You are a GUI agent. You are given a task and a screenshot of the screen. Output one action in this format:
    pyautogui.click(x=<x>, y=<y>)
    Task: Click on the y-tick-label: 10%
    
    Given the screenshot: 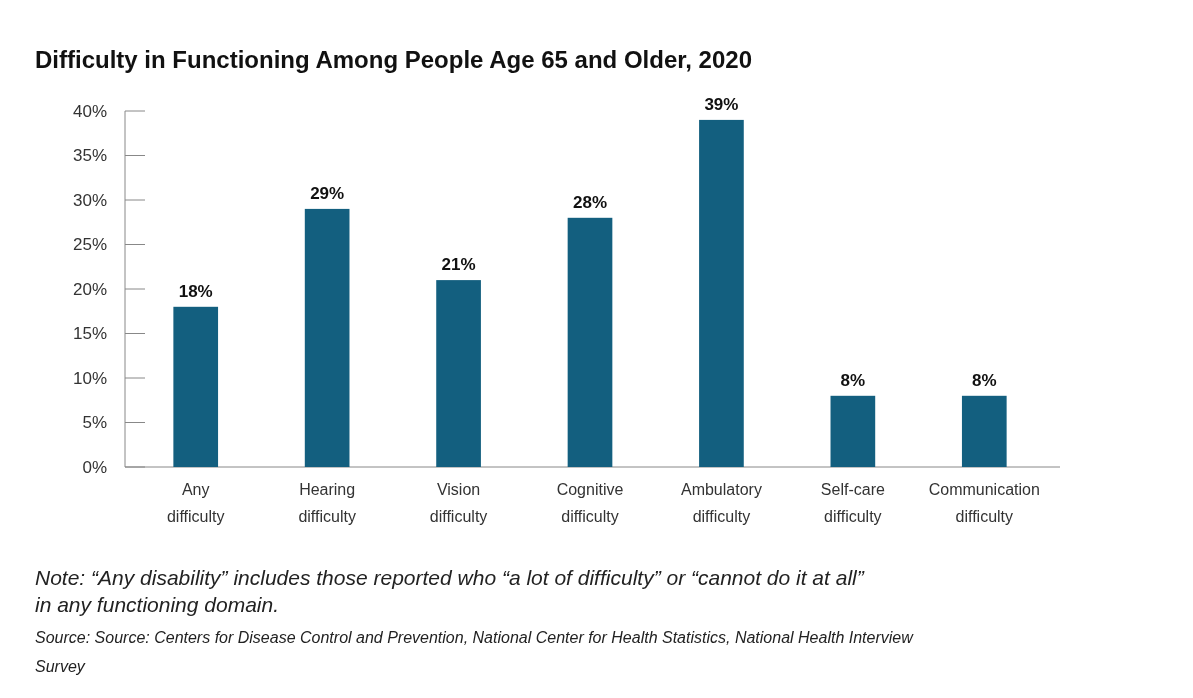 What is the action you would take?
    pyautogui.click(x=89, y=378)
    